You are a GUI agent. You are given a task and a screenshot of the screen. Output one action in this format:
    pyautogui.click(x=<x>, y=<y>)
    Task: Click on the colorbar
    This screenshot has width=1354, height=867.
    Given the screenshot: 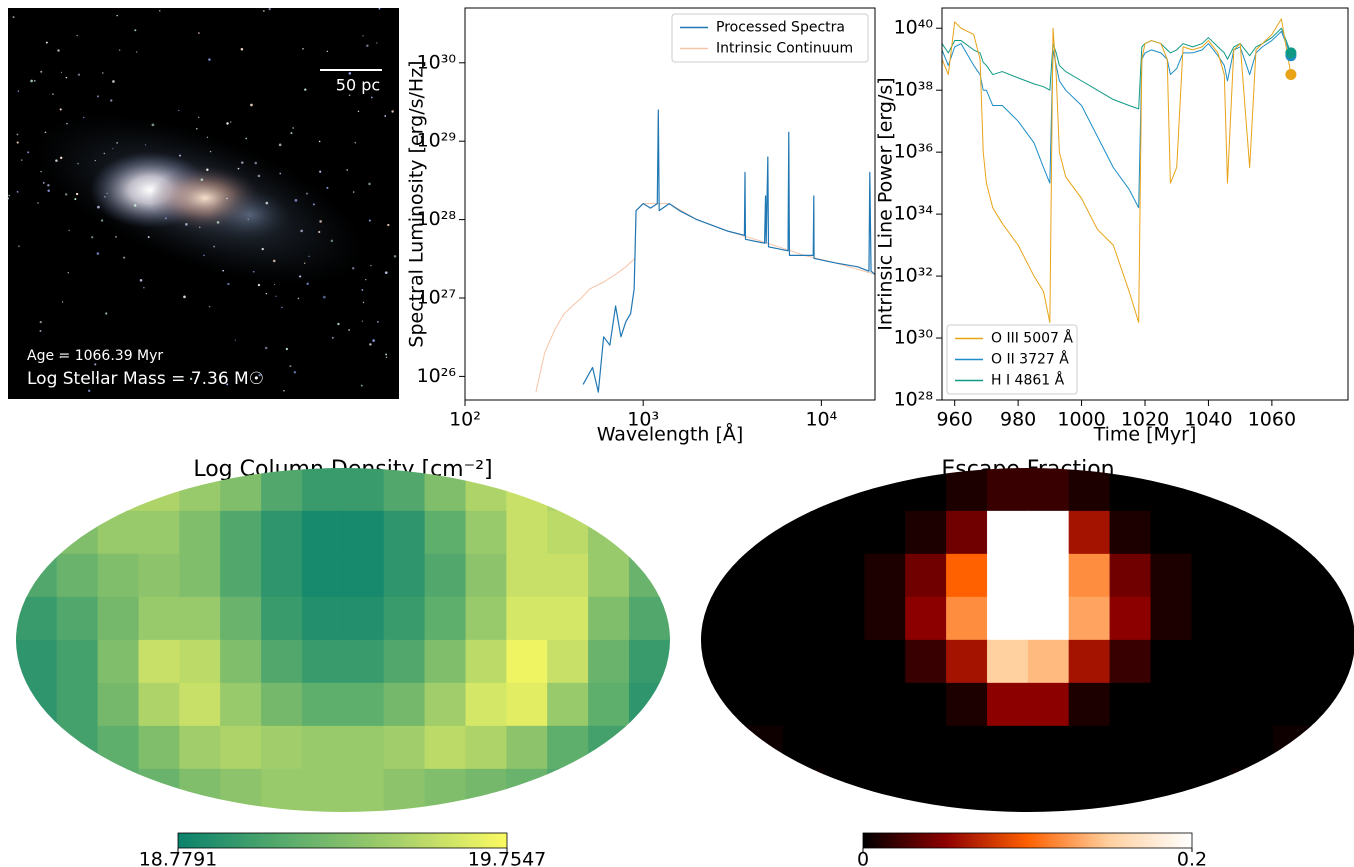 What is the action you would take?
    pyautogui.click(x=1027, y=840)
    